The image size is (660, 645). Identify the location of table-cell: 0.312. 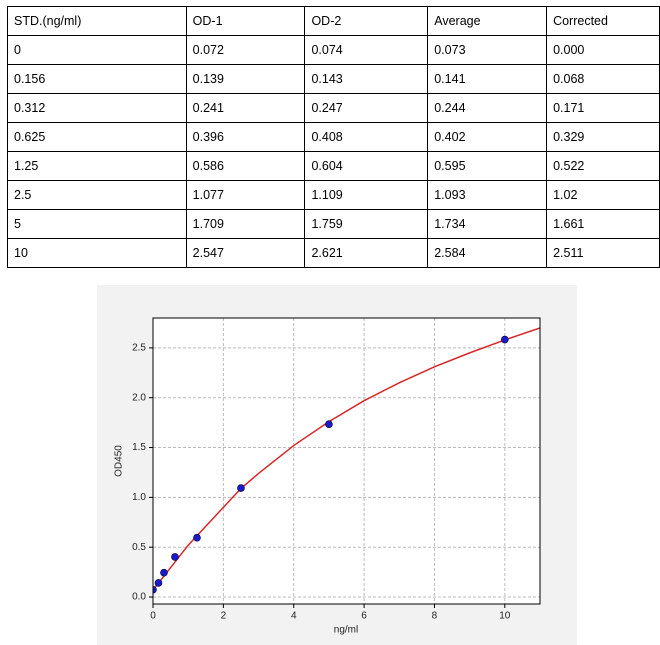
(97, 108).